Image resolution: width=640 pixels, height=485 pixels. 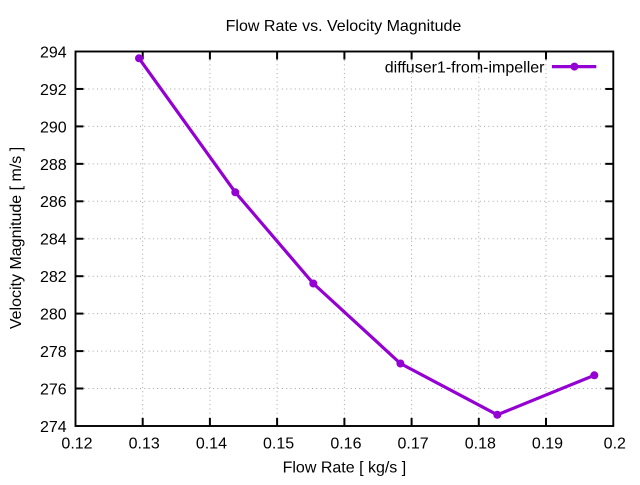 I want to click on svg-text: 276, so click(x=53, y=389).